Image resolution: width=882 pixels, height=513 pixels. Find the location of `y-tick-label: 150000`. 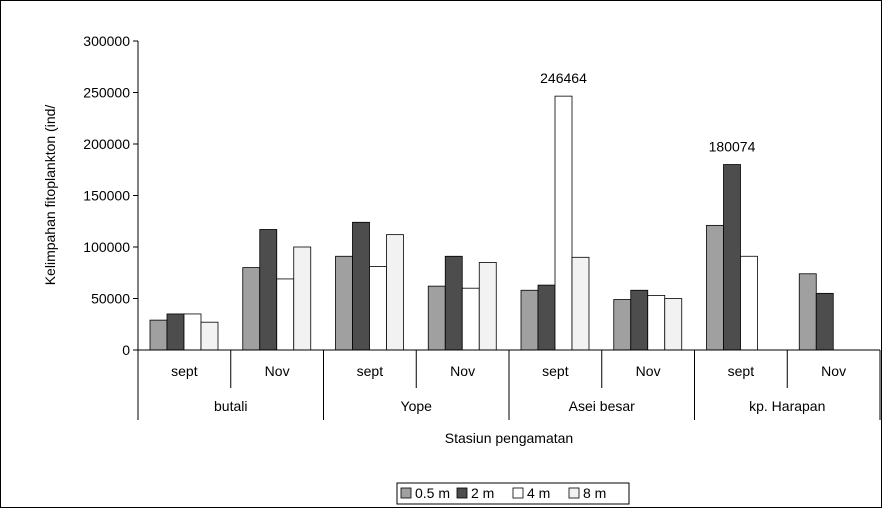

y-tick-label: 150000 is located at coordinates (106, 196).